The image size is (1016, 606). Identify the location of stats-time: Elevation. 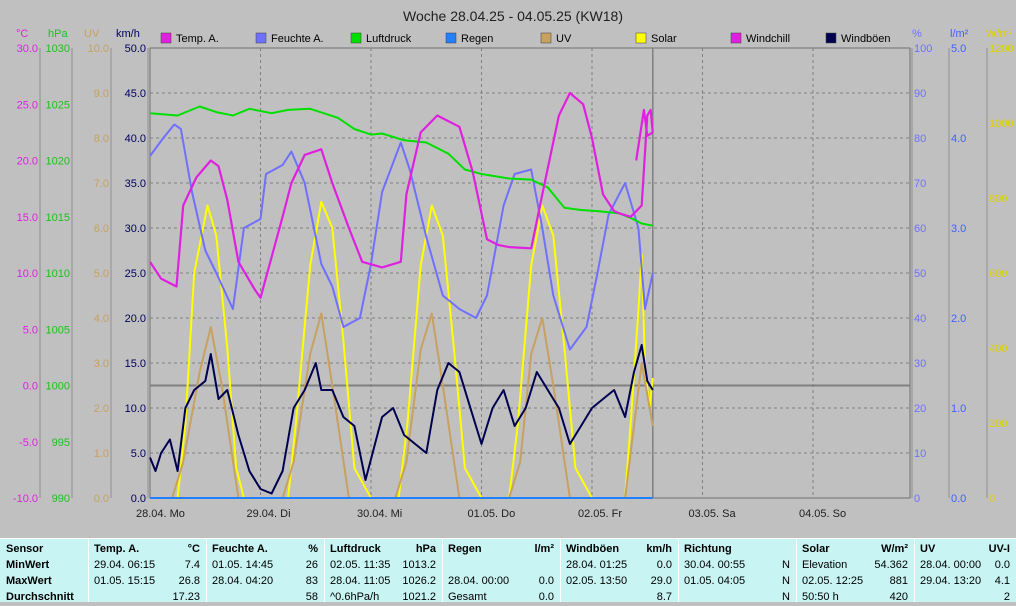
(825, 565).